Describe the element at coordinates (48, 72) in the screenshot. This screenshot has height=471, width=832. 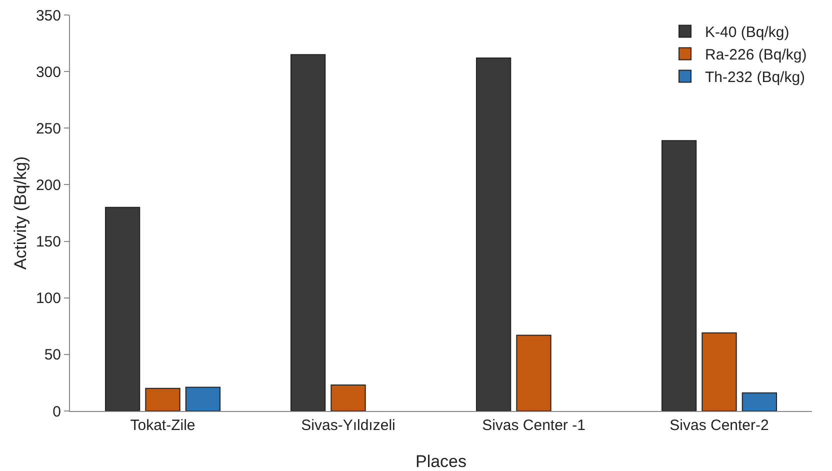
I see `y-tick-label: 300` at that location.